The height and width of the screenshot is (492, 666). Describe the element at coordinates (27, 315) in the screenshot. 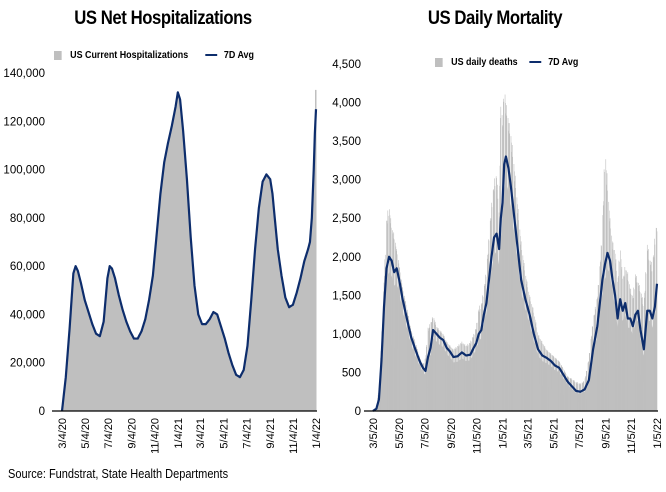

I see `y-tick-label: 40,000` at that location.